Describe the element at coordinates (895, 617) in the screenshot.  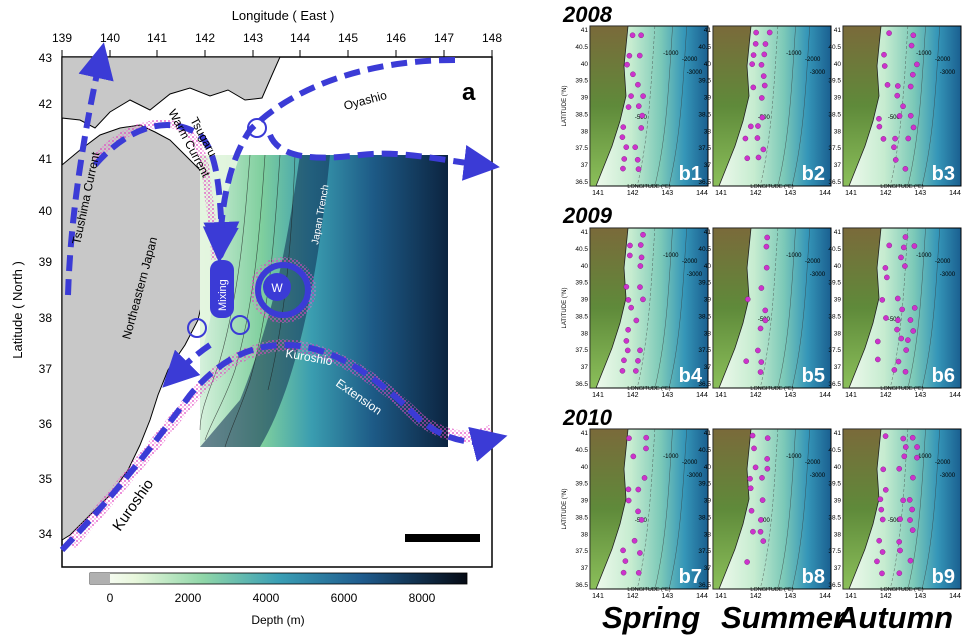
I see `season-label-autumn: Autumn` at that location.